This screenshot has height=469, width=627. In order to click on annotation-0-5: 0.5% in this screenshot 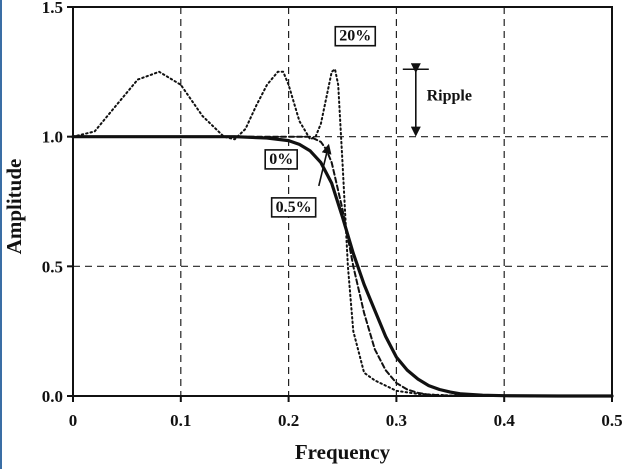, I will do `click(293, 207)`.